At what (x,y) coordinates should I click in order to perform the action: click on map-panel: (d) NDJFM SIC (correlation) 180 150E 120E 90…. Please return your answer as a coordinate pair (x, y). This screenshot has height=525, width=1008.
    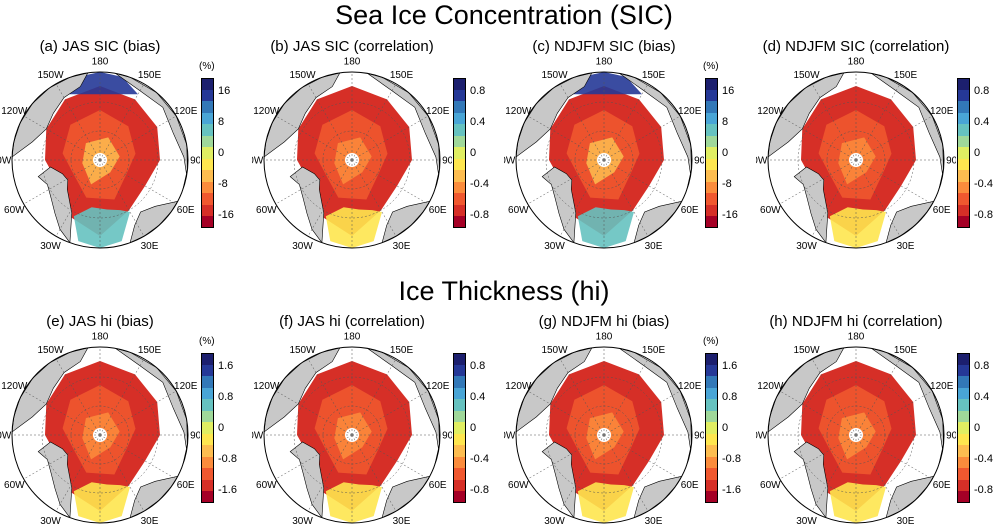
    Looking at the image, I should click on (882, 144).